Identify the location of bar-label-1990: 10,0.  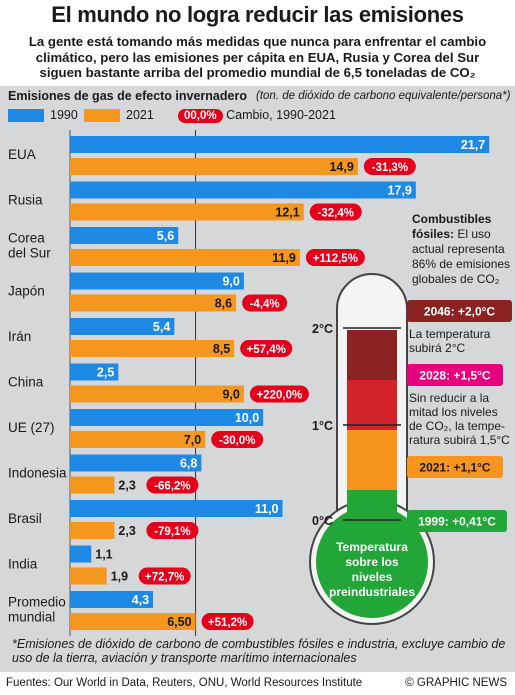
(247, 418).